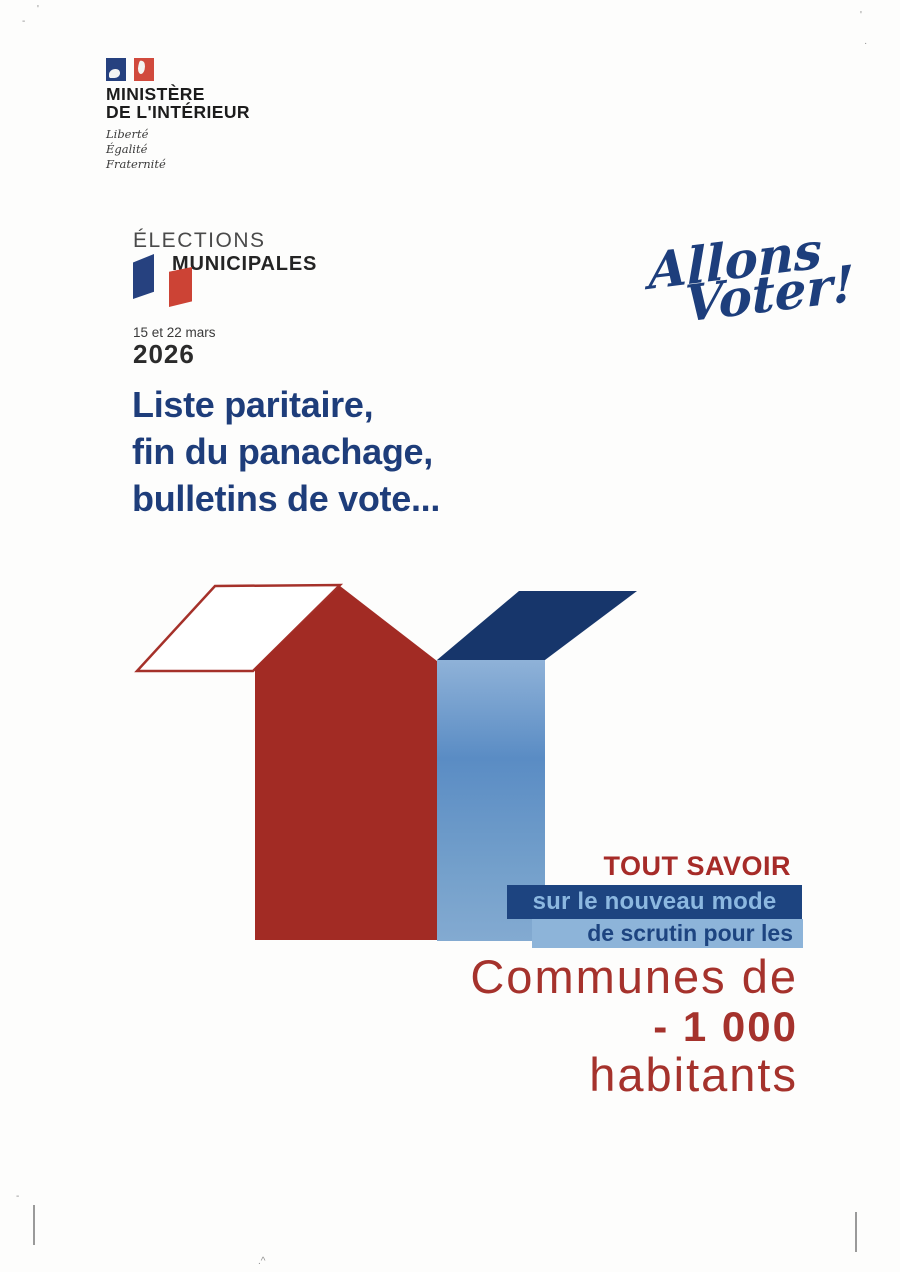 The width and height of the screenshot is (900, 1272). I want to click on kicker-tout-savoir: TOUT SAVOIR, so click(697, 866).